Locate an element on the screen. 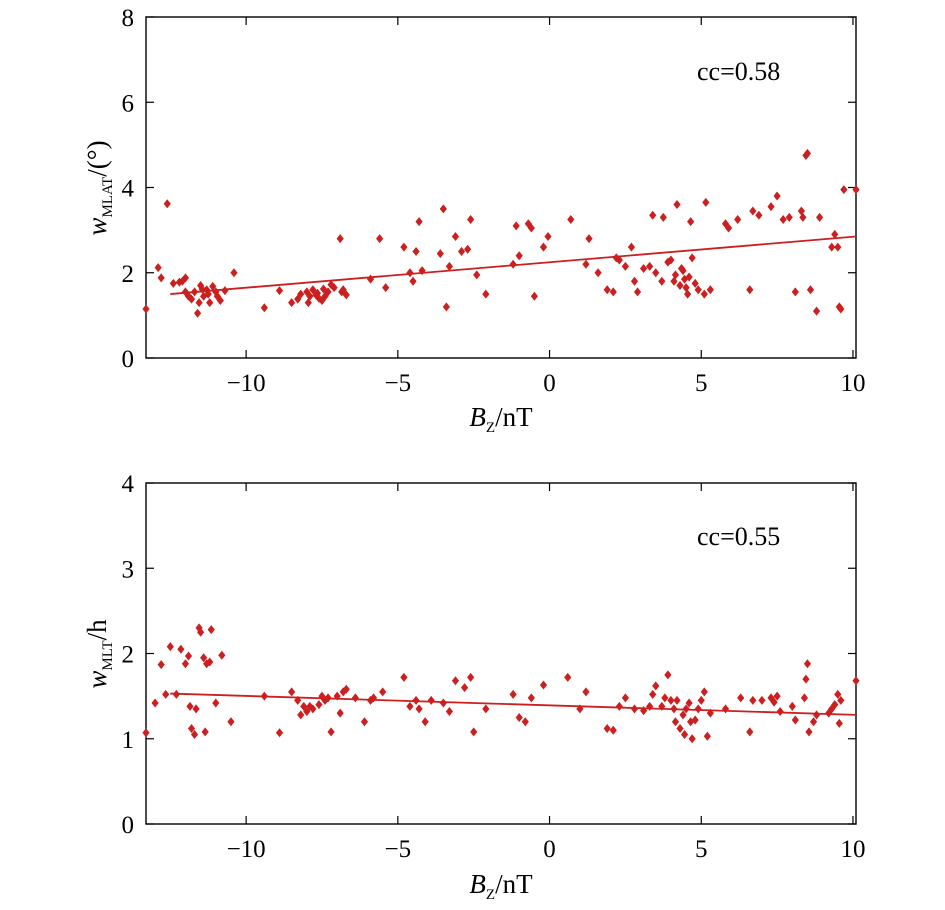 The height and width of the screenshot is (910, 945). correlation-annotation: cc=0.55 is located at coordinates (738, 536).